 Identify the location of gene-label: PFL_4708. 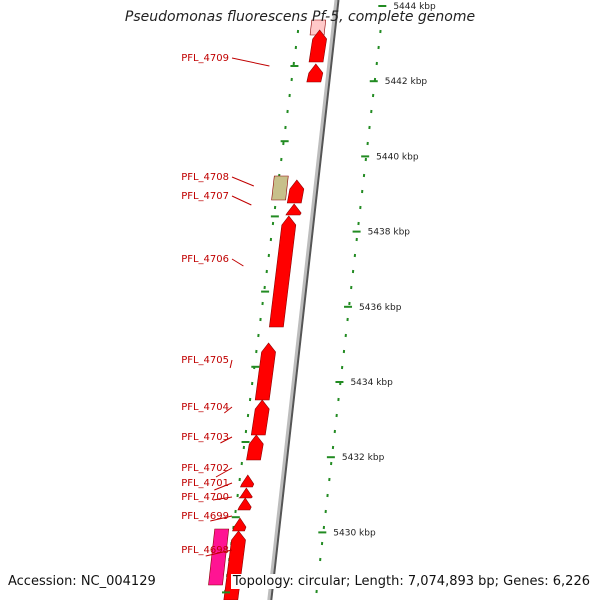
(205, 177).